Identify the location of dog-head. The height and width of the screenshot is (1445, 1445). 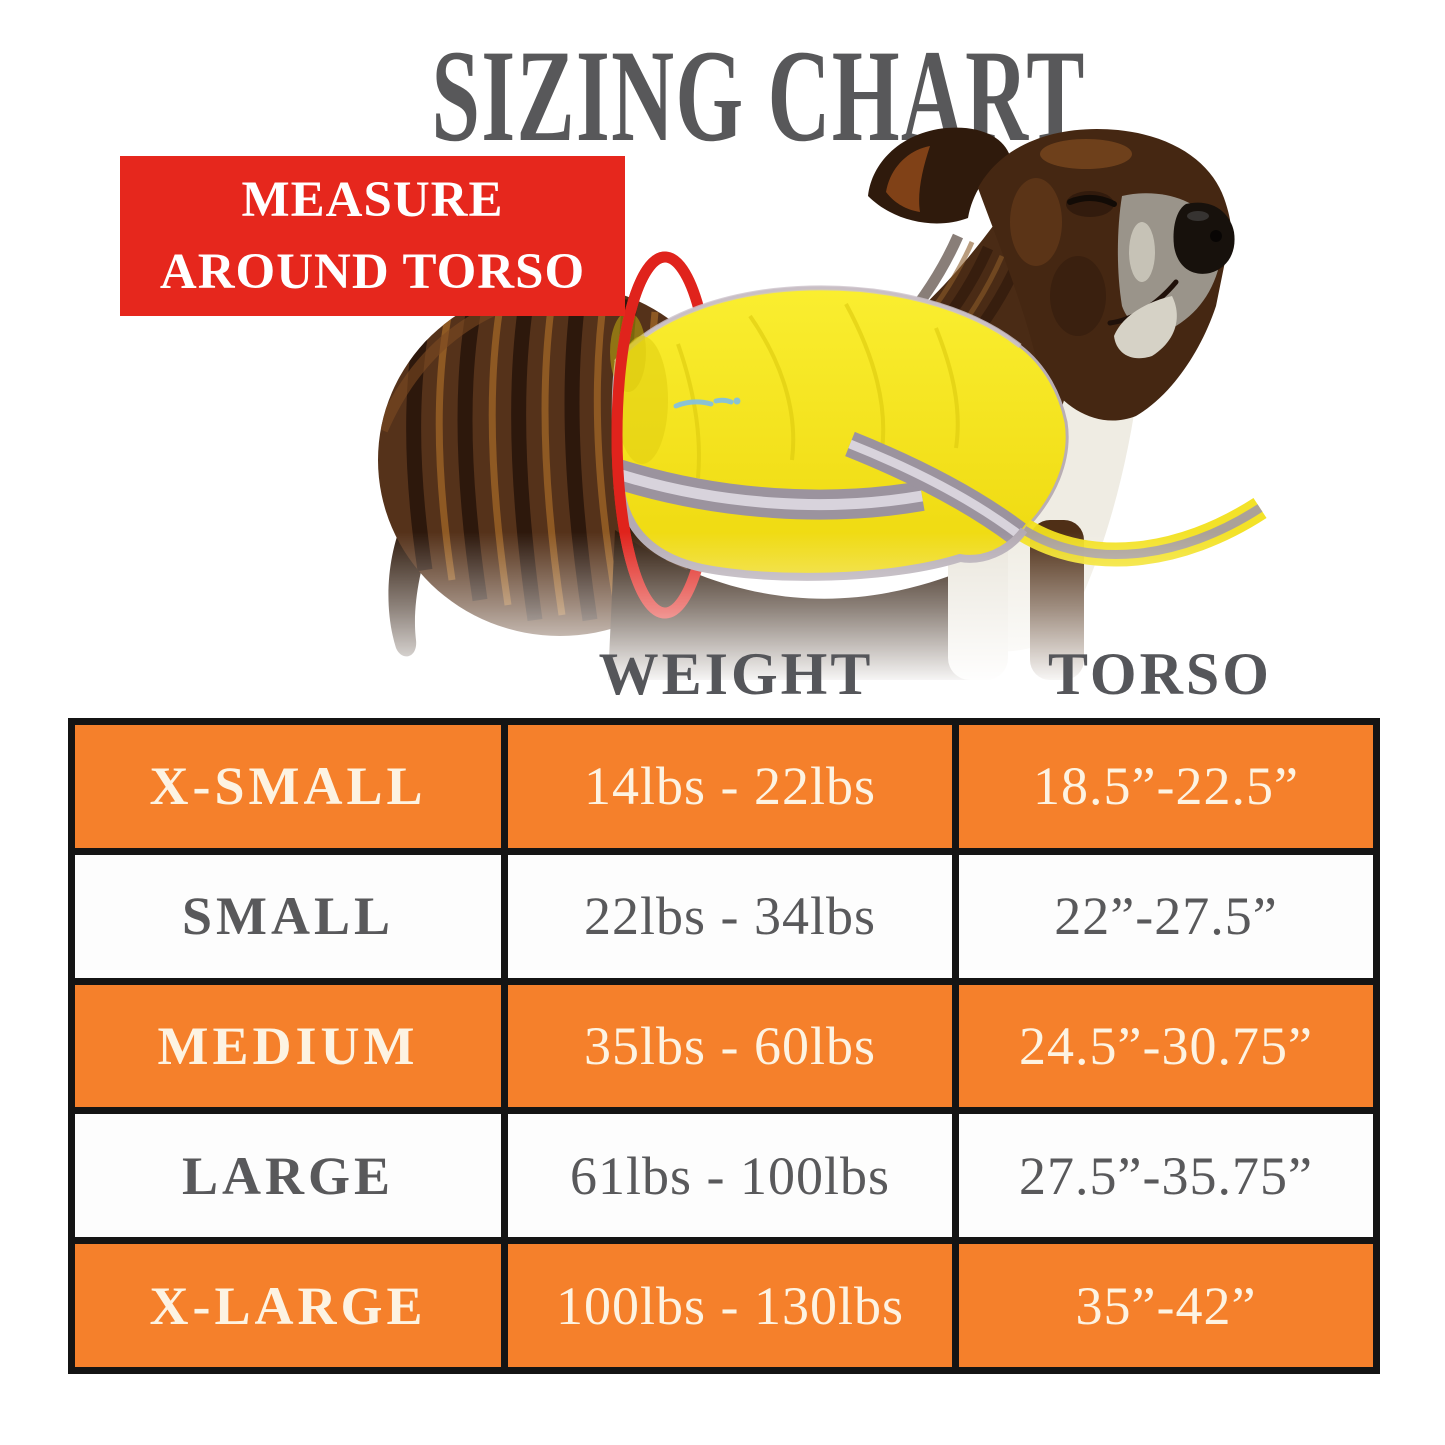
(1051, 274).